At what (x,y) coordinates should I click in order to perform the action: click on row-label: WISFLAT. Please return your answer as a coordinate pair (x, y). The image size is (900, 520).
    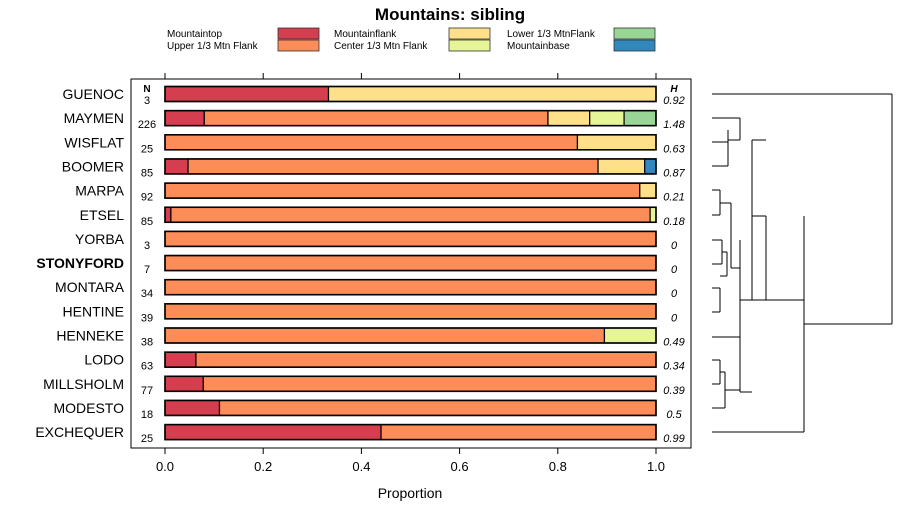
    Looking at the image, I should click on (94, 142).